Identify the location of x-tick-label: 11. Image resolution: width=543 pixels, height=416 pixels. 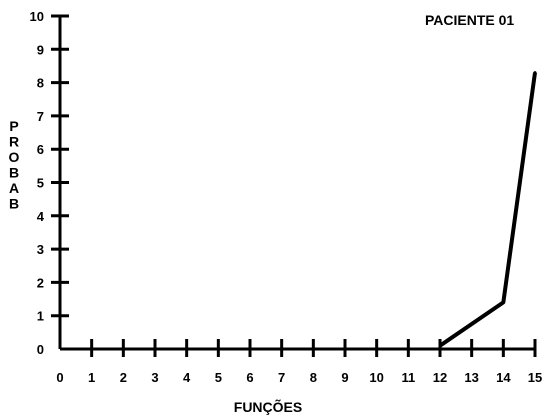
(408, 377).